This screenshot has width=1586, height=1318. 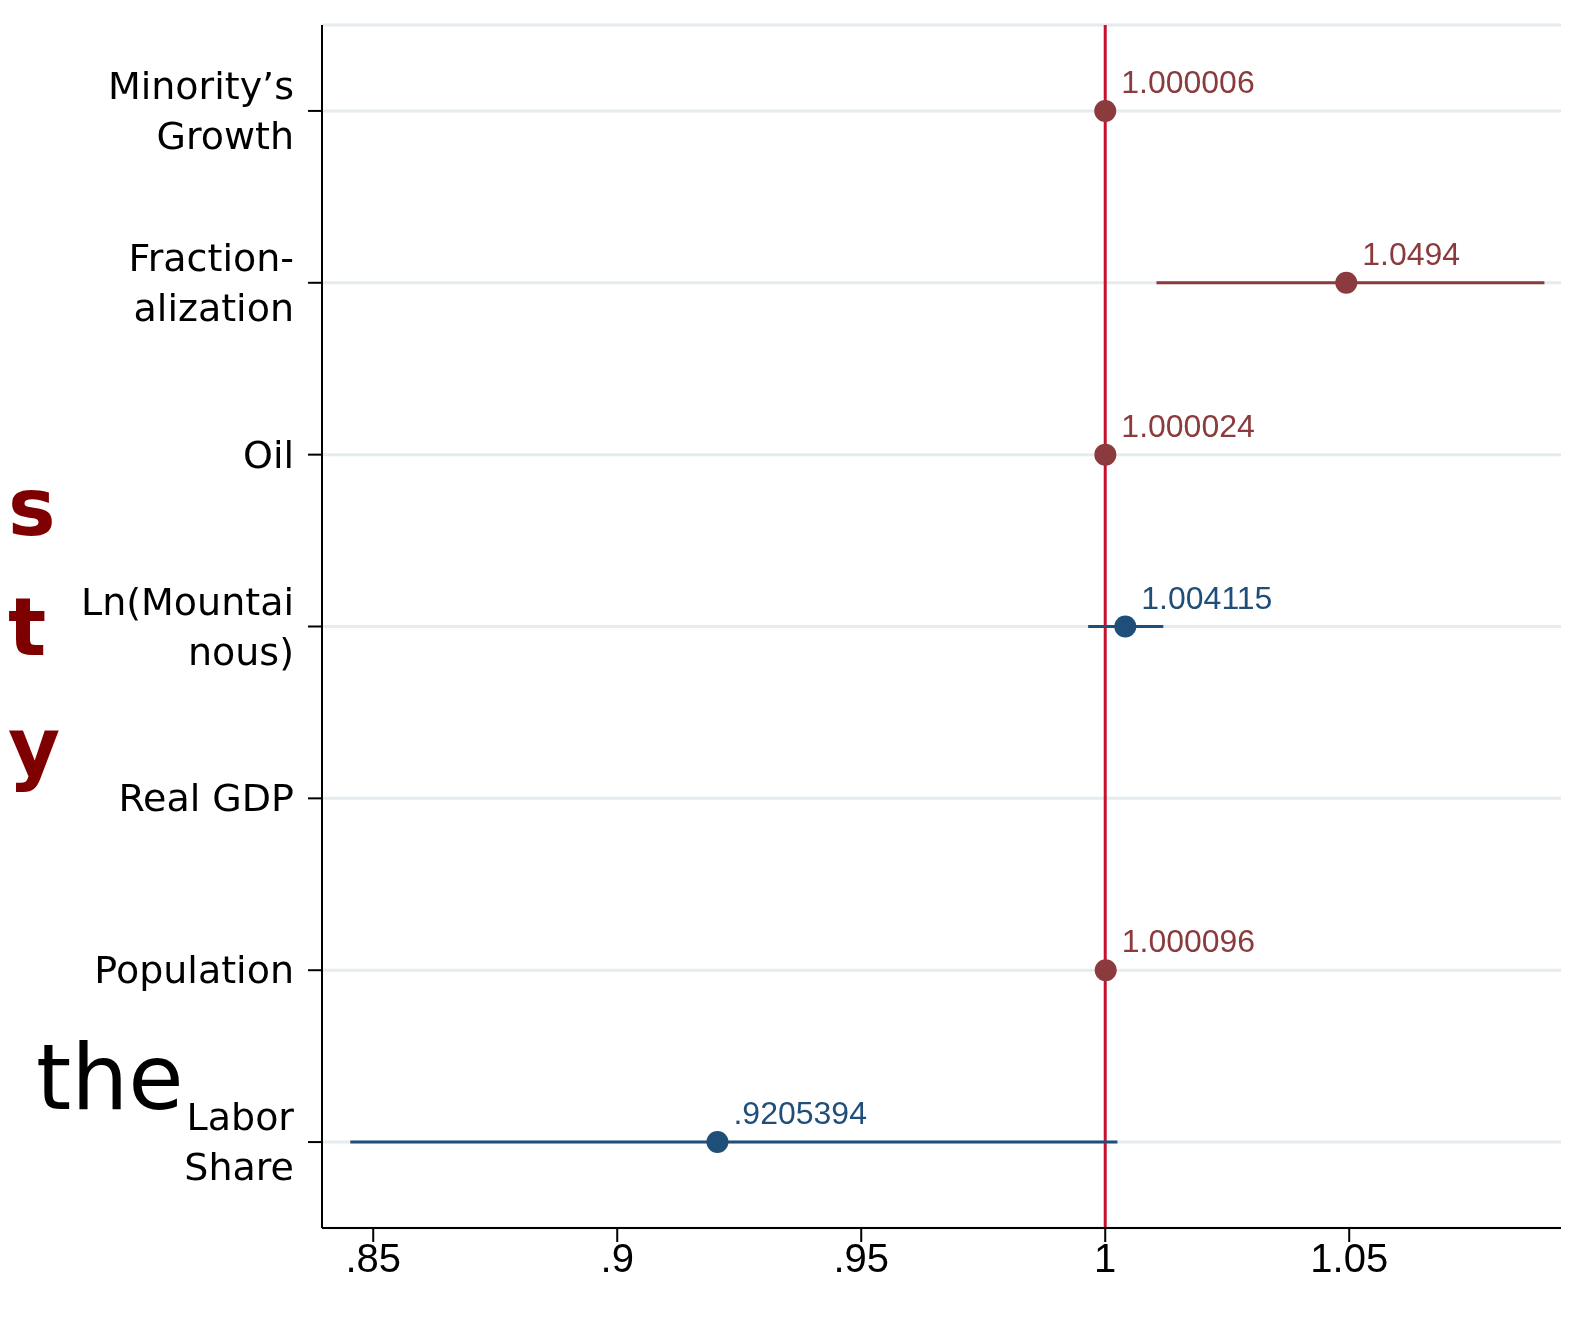 What do you see at coordinates (373, 1258) in the screenshot?
I see `x-tick-label: .85` at bounding box center [373, 1258].